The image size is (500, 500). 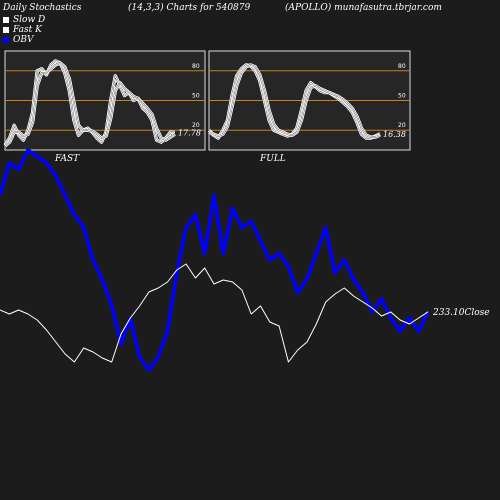 What do you see at coordinates (196, 96) in the screenshot?
I see `fast-ytick-label: 50` at bounding box center [196, 96].